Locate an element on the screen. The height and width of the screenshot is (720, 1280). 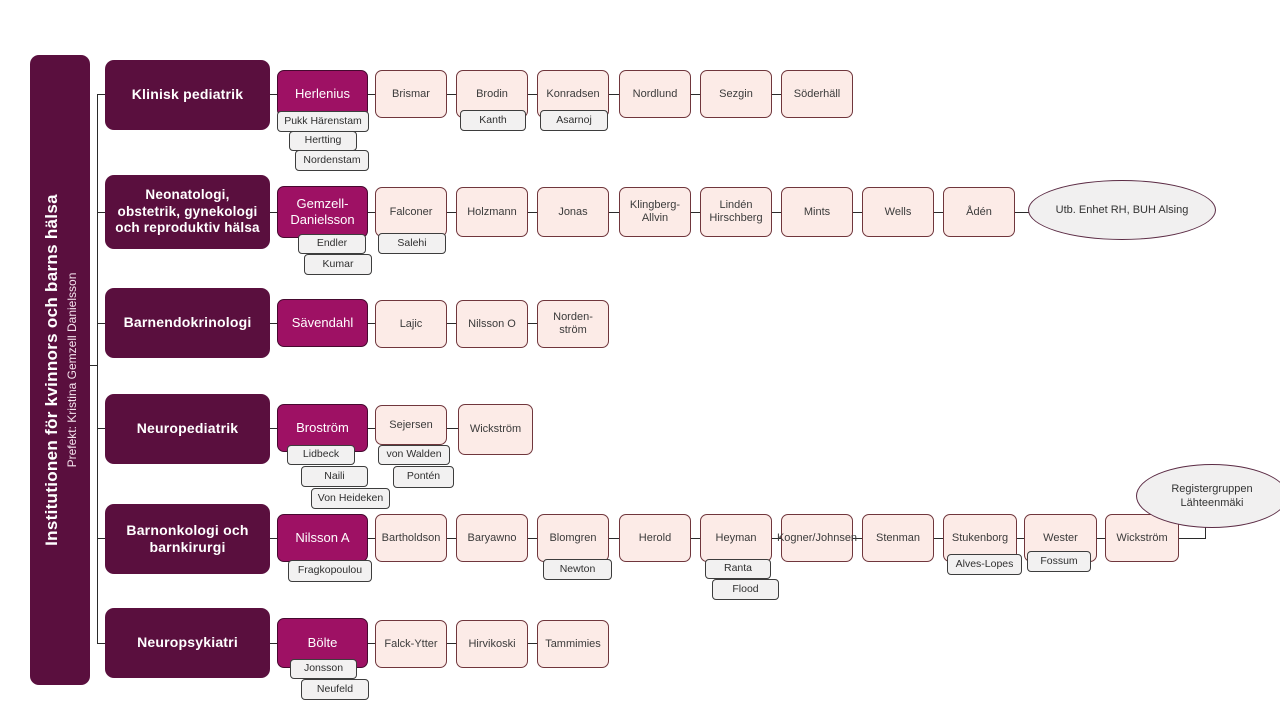
ellipse2-elbow-hline is located at coordinates (1191, 538).